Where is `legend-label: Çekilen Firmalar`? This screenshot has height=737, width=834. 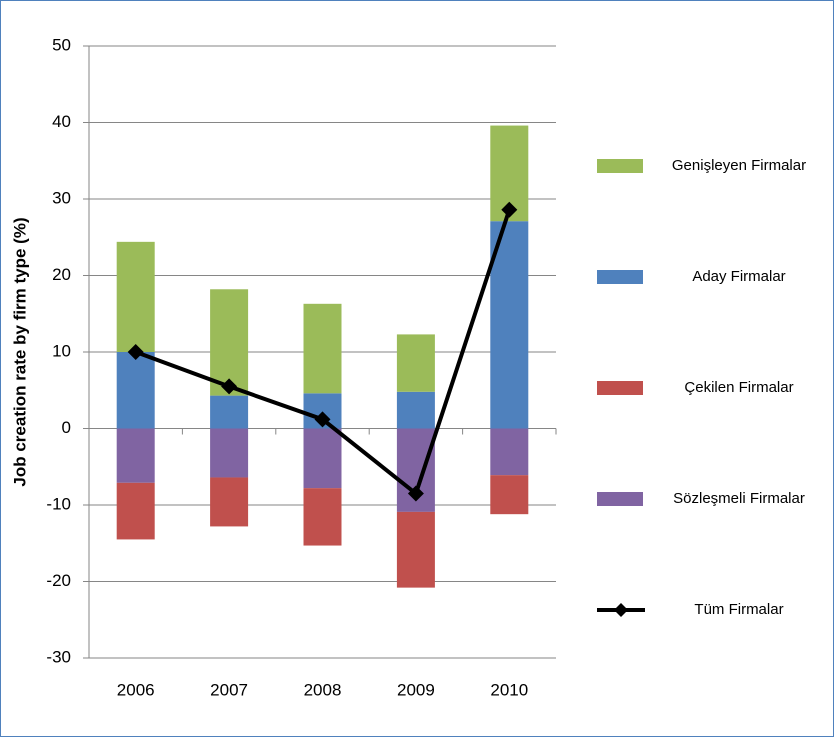
legend-label: Çekilen Firmalar is located at coordinates (739, 387).